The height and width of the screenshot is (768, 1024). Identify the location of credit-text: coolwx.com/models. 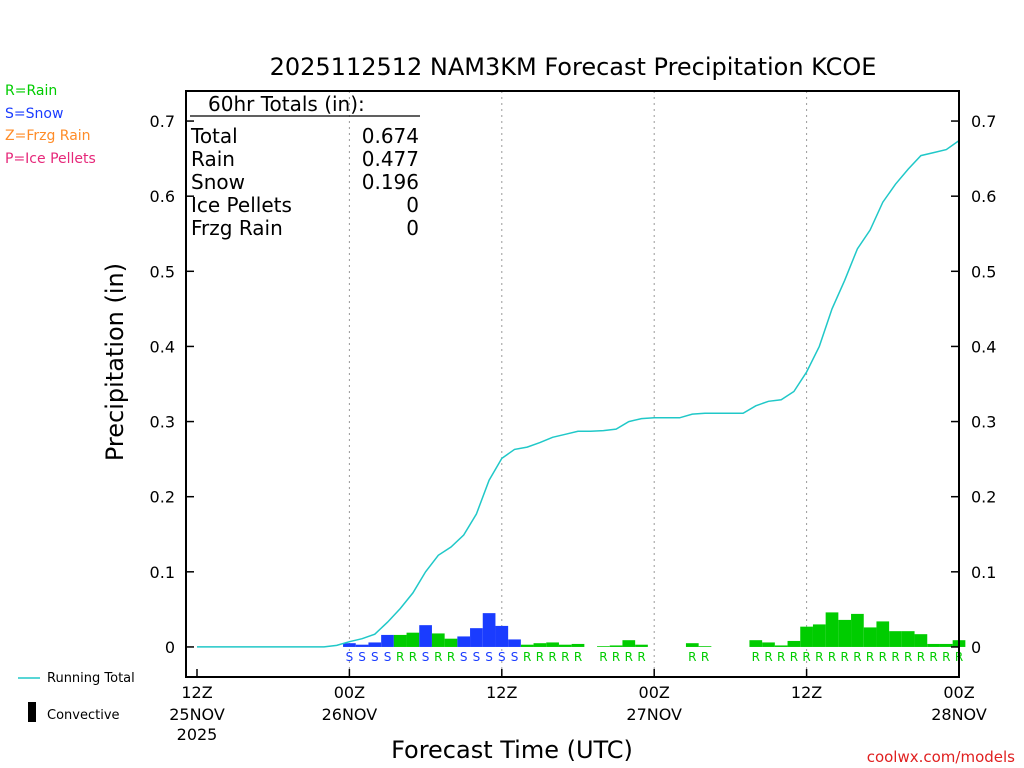
(941, 757).